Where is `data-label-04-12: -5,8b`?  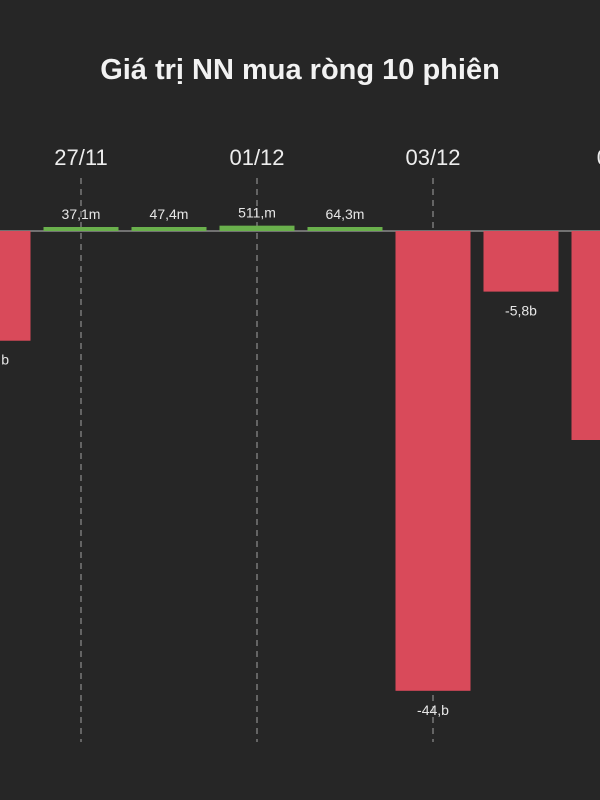 data-label-04-12: -5,8b is located at coordinates (521, 311).